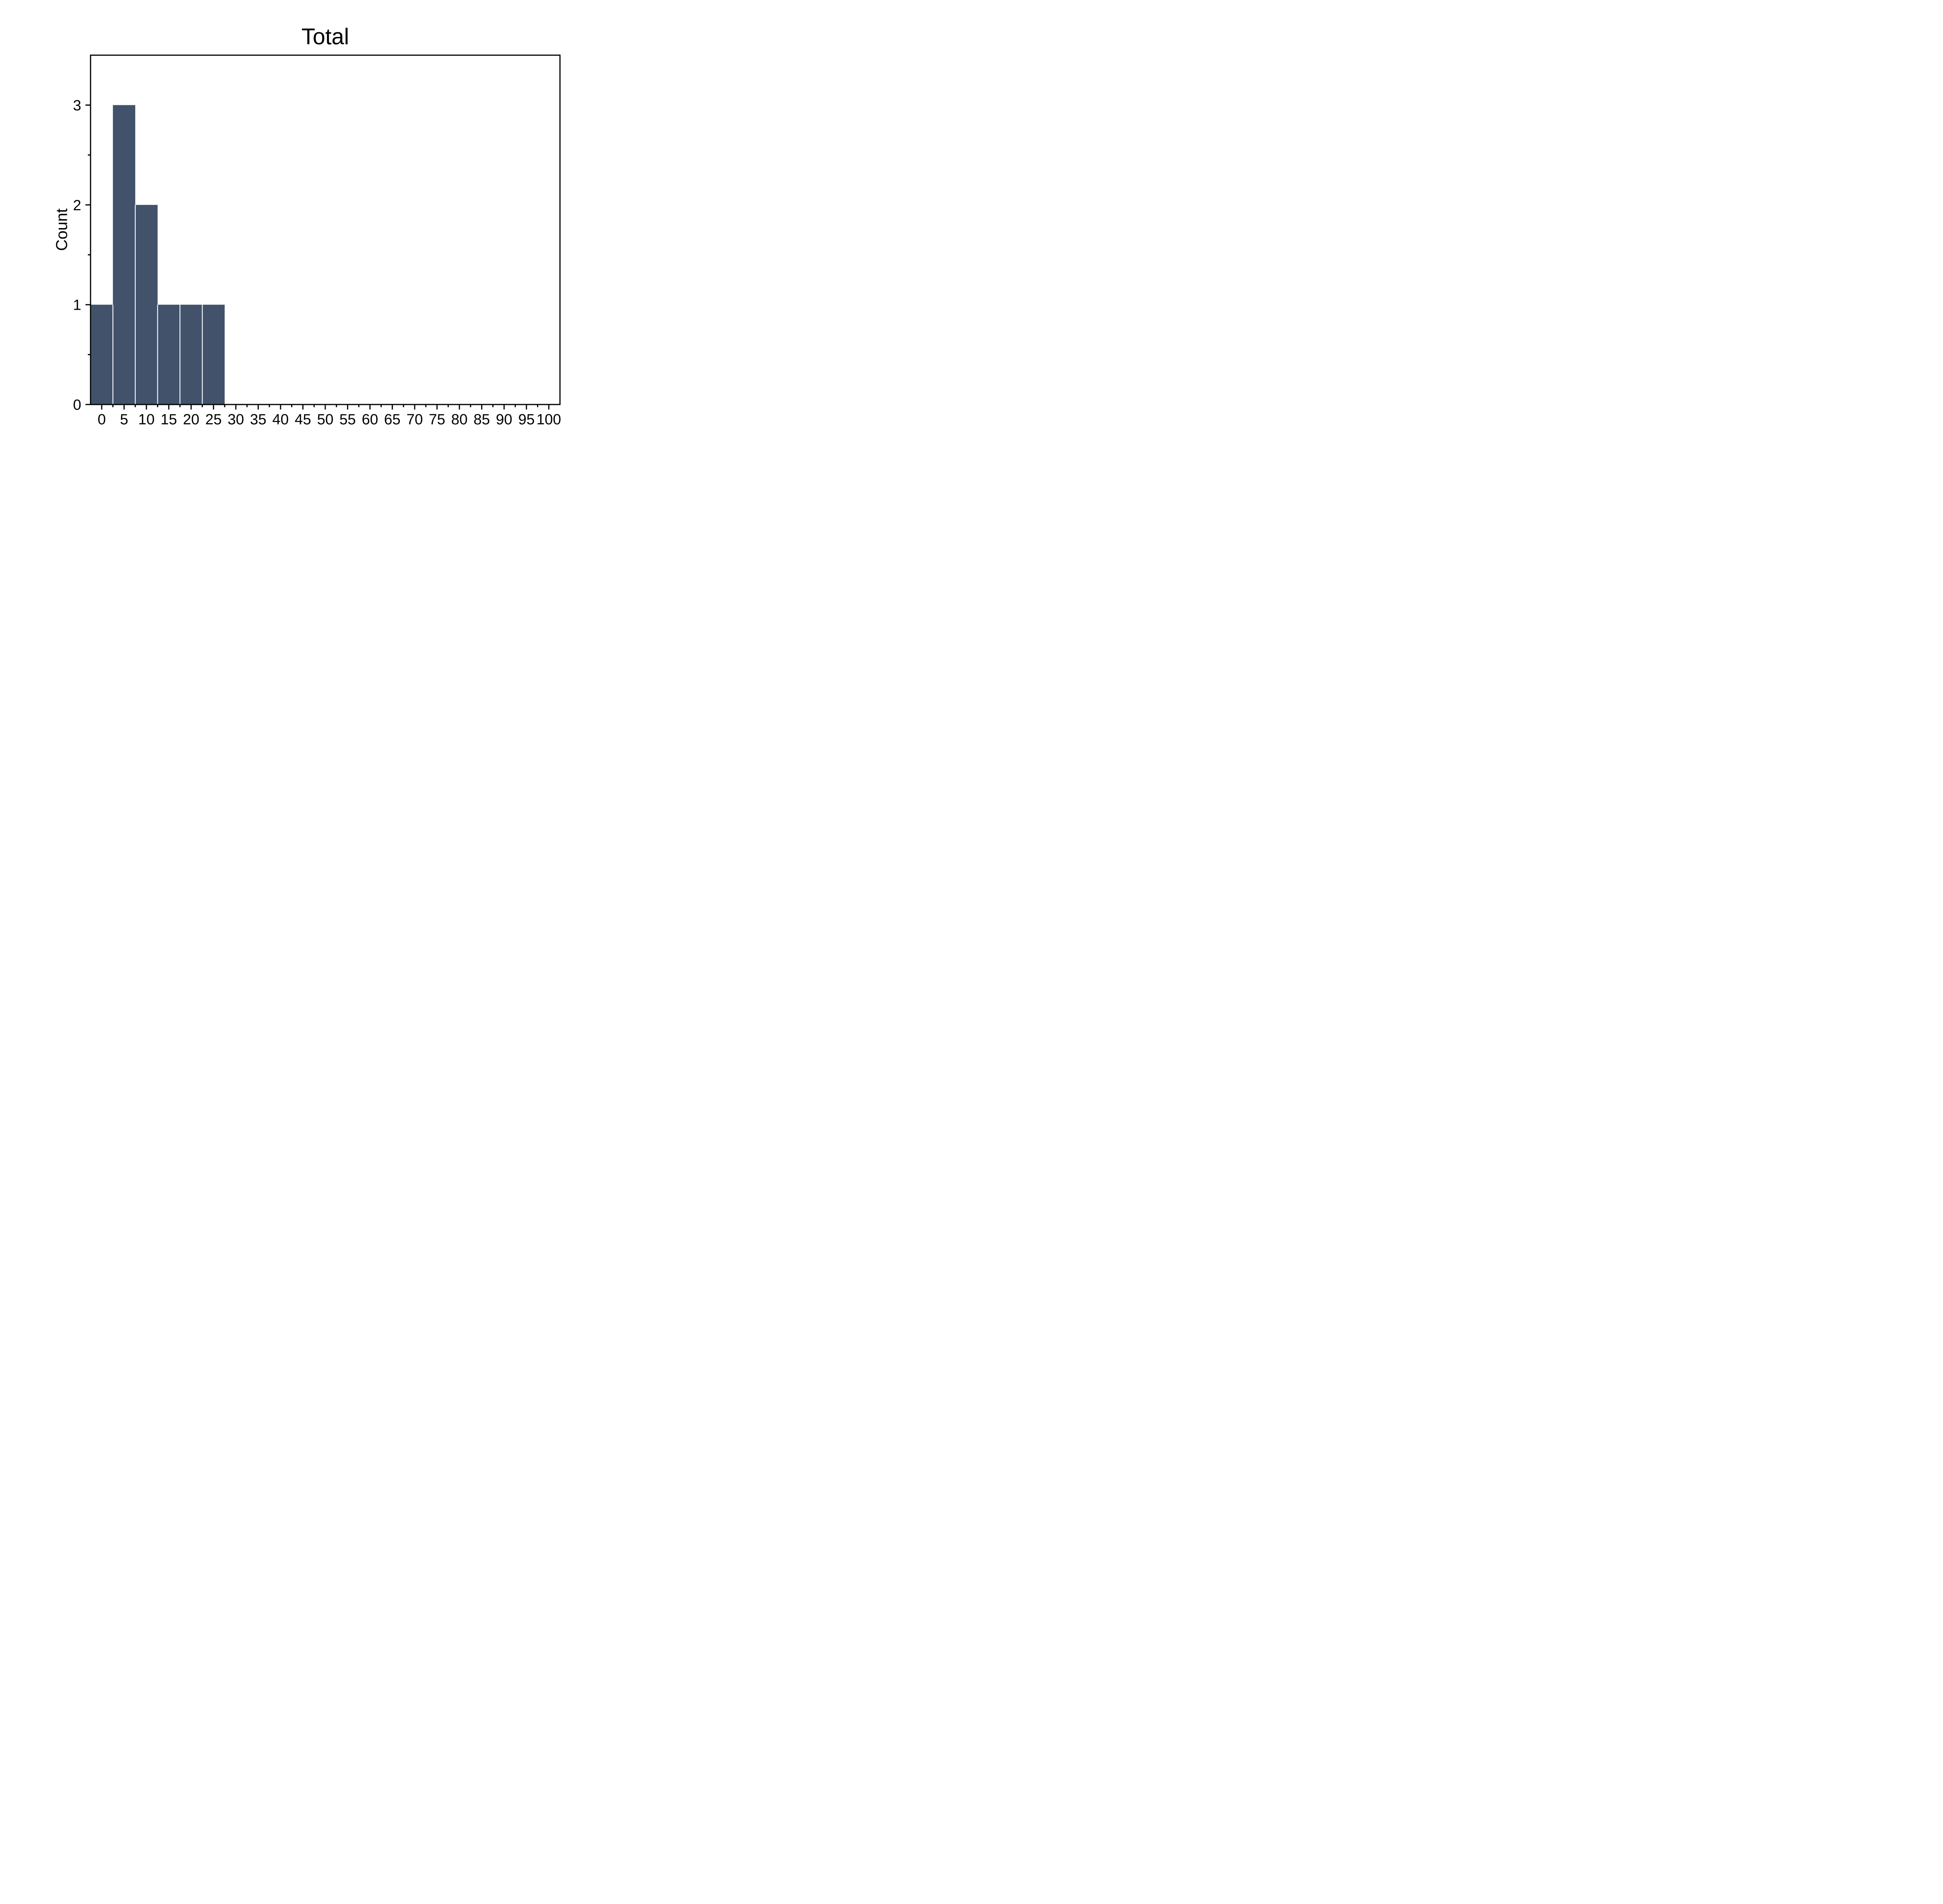 The height and width of the screenshot is (1904, 1943). Describe the element at coordinates (77, 305) in the screenshot. I see `y-tick-label: 1` at that location.